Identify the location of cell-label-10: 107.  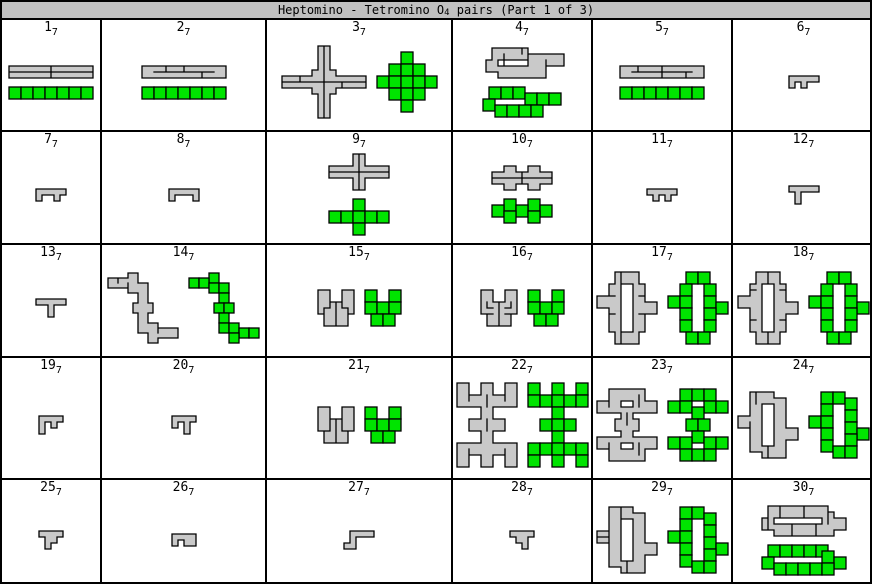
(522, 141).